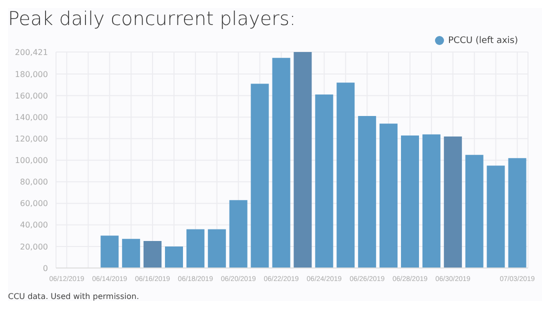  Describe the element at coordinates (34, 225) in the screenshot. I see `y-tick-label: 40,000` at that location.